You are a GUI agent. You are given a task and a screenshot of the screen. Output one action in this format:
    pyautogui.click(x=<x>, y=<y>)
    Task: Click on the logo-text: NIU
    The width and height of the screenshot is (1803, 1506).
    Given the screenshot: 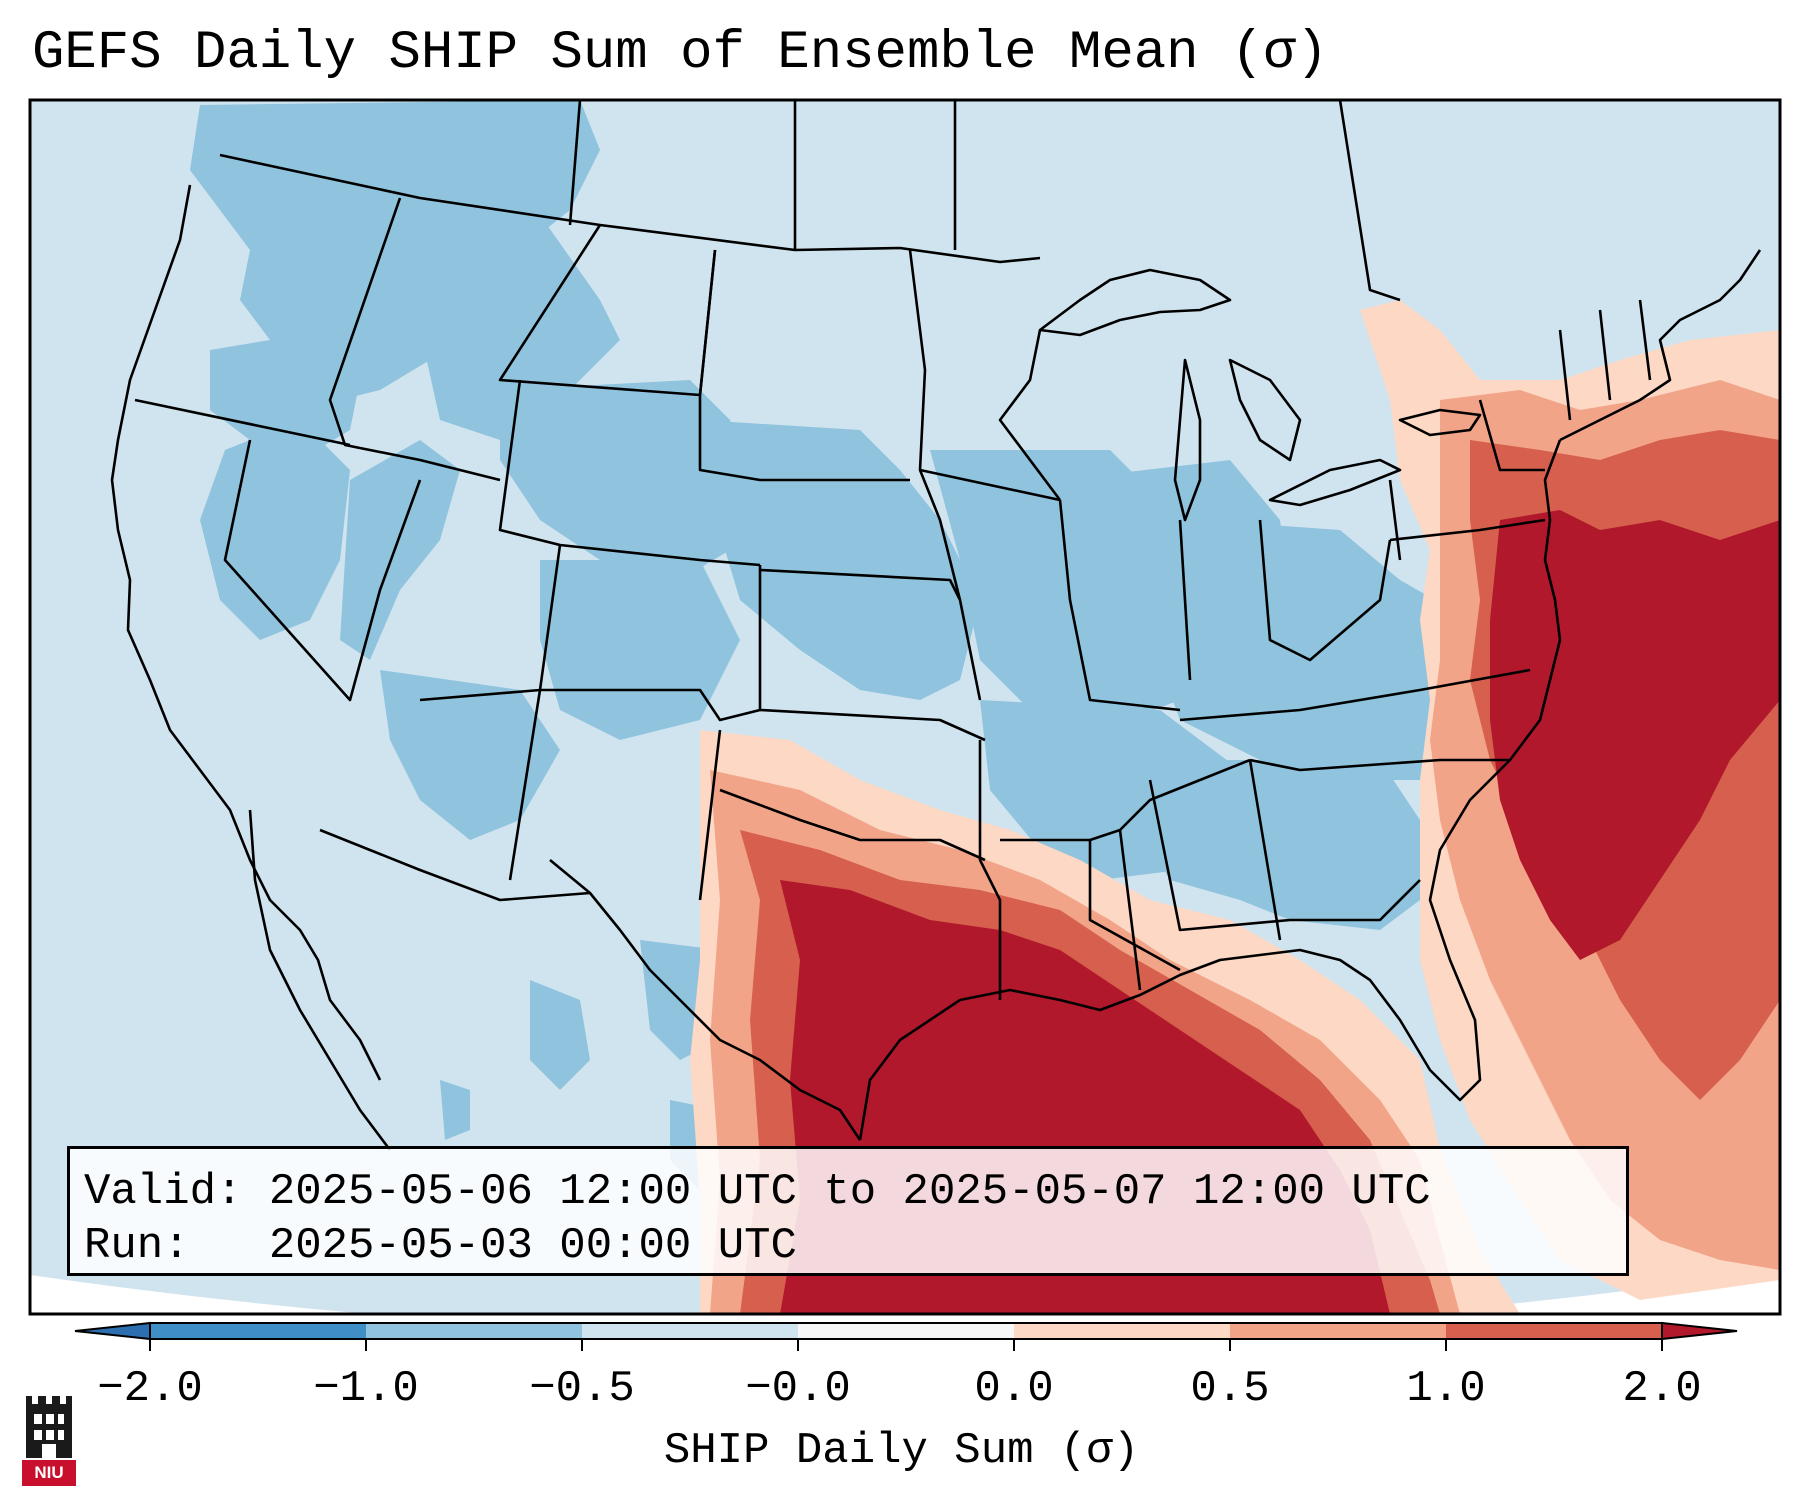 What is the action you would take?
    pyautogui.click(x=49, y=1472)
    